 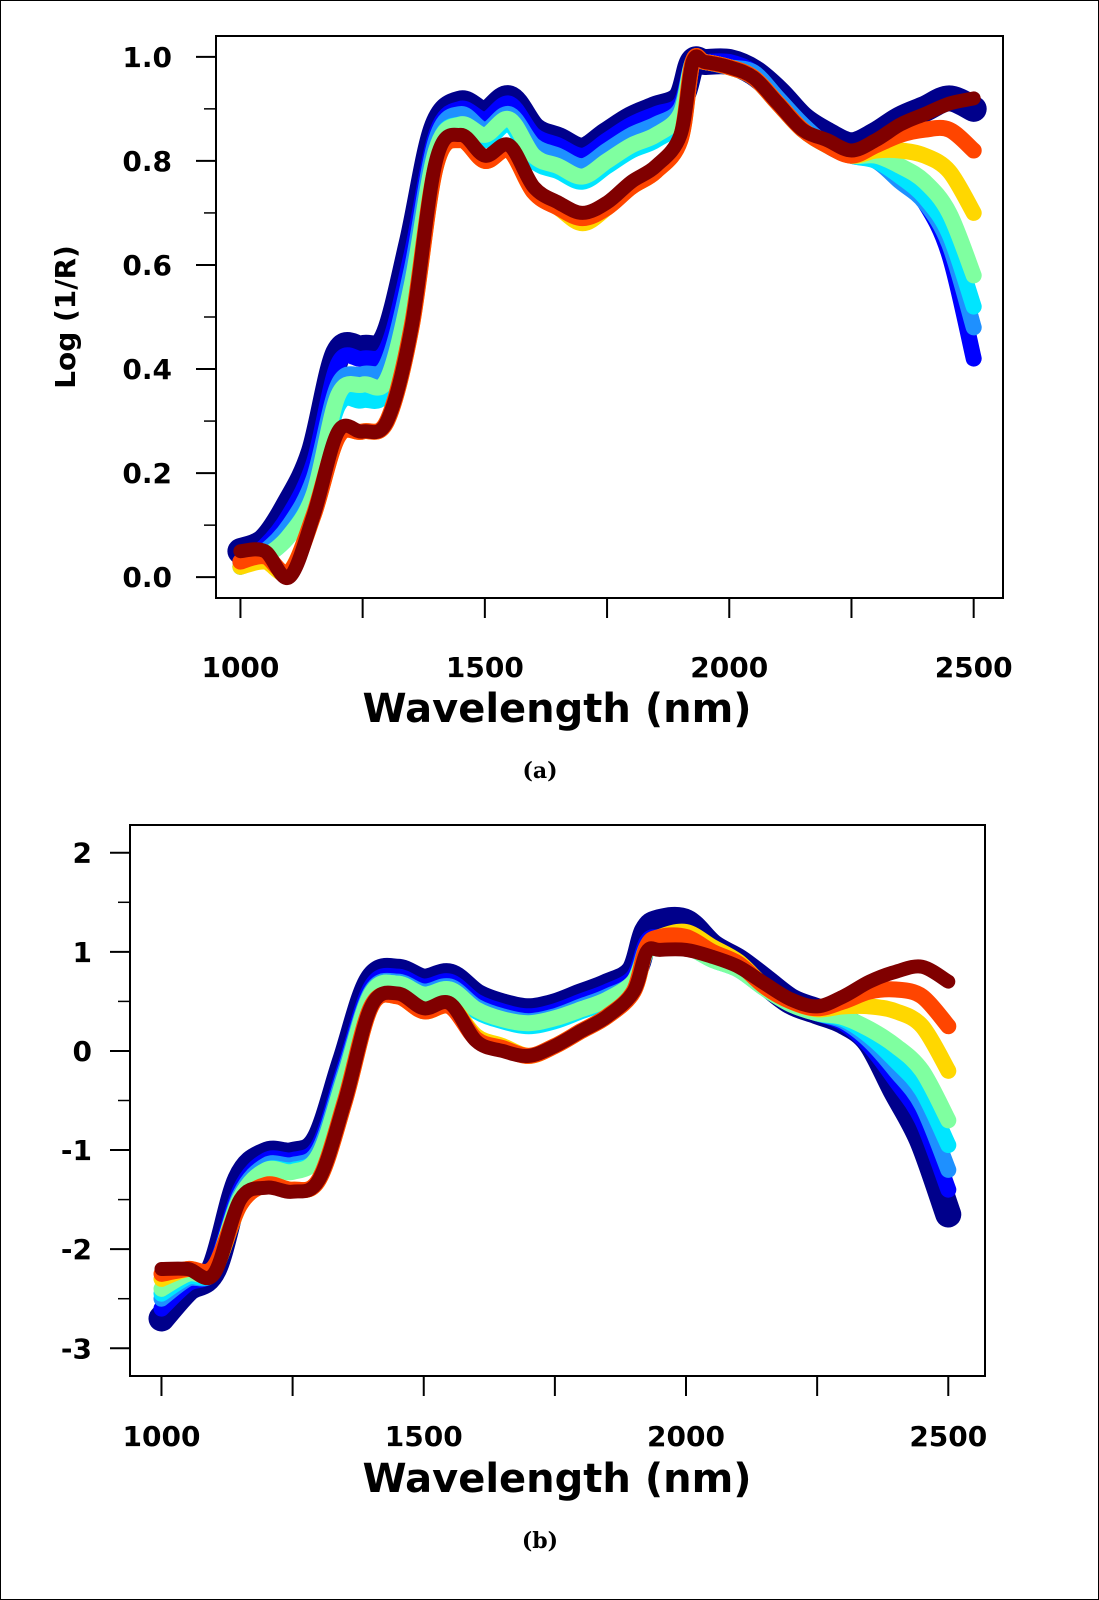 I want to click on y-tick-label: 0.6, so click(x=147, y=265).